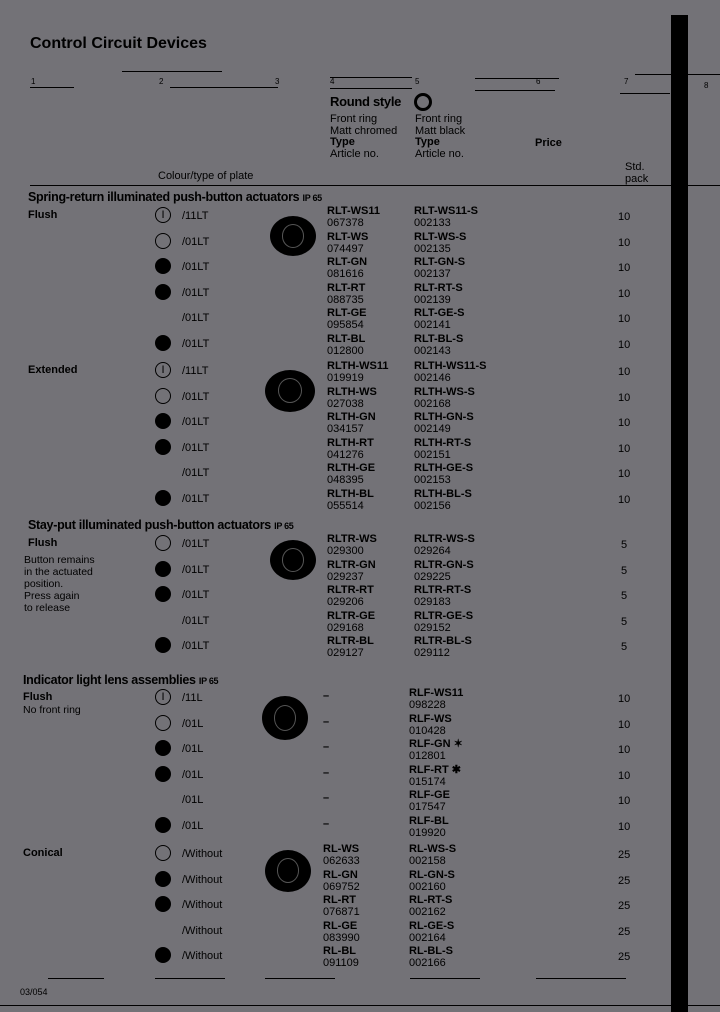  Describe the element at coordinates (363, 136) in the screenshot. I see `col4-header: Front ring Matt chromed Type Article no.` at that location.